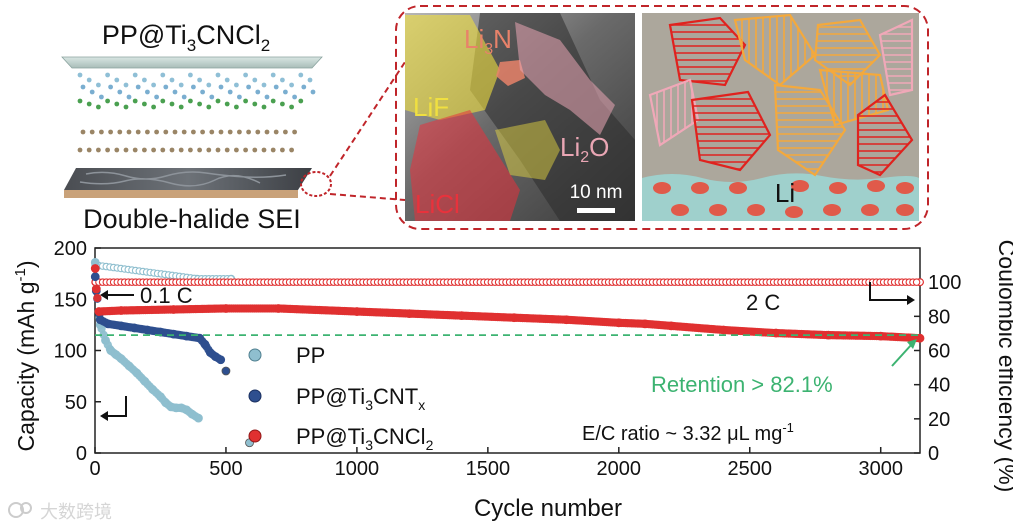 The width and height of the screenshot is (1013, 528). What do you see at coordinates (360, 398) in the screenshot?
I see `legend-label-pp-ti3cntx: PP@Ti3CNTx` at bounding box center [360, 398].